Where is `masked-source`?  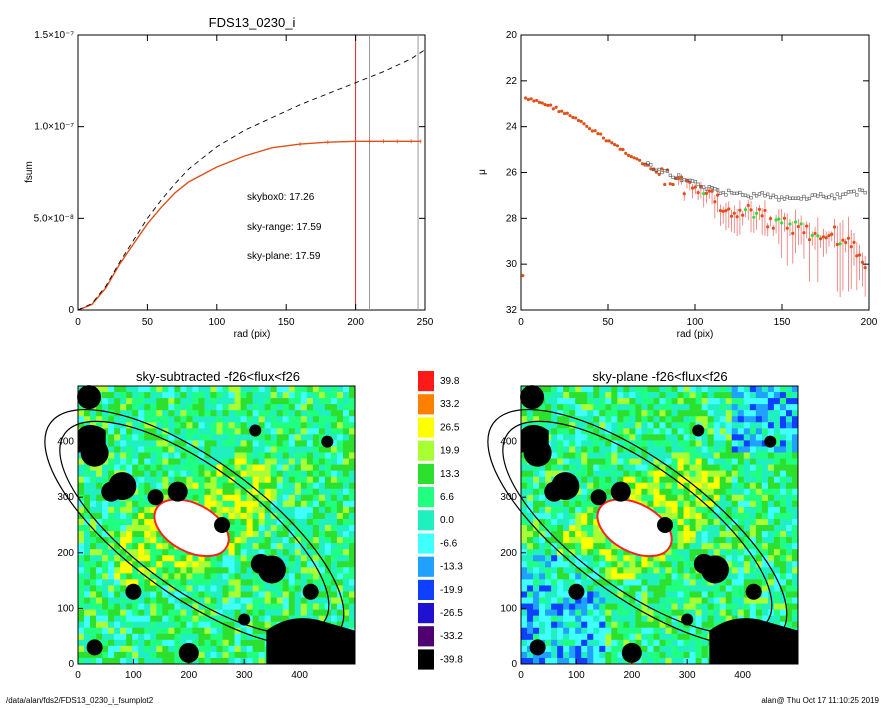
masked-source is located at coordinates (753, 591).